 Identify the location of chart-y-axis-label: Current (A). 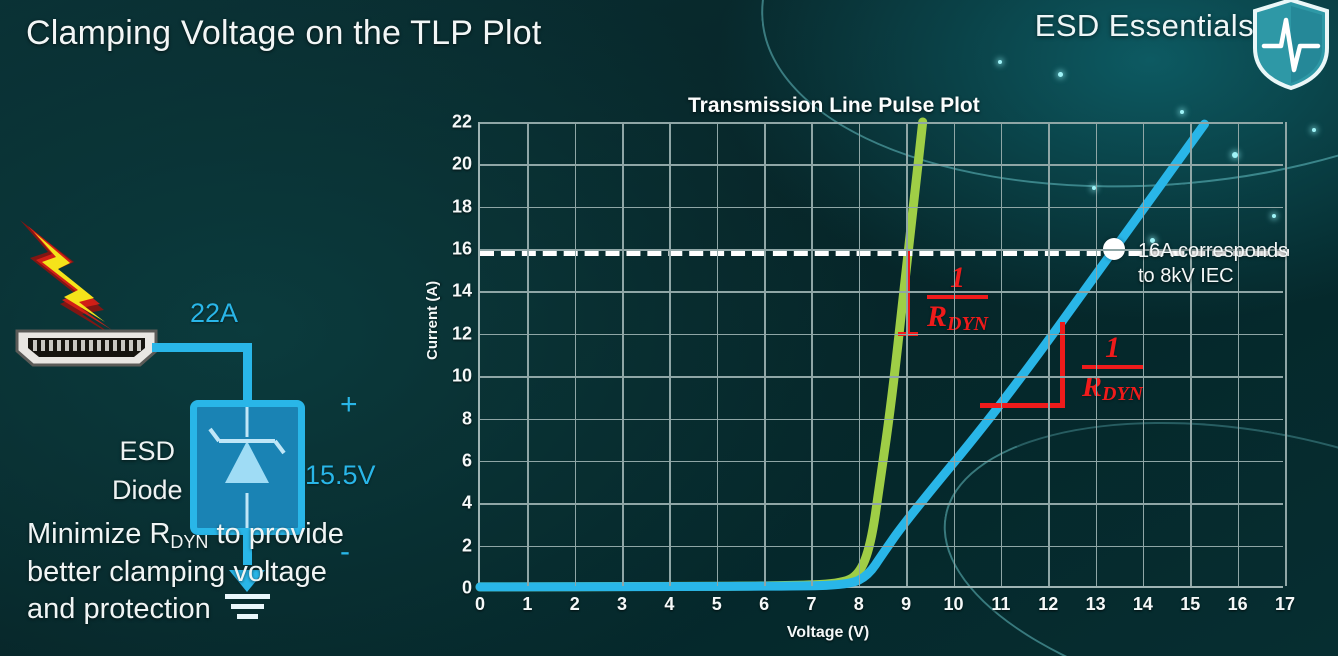
(432, 320).